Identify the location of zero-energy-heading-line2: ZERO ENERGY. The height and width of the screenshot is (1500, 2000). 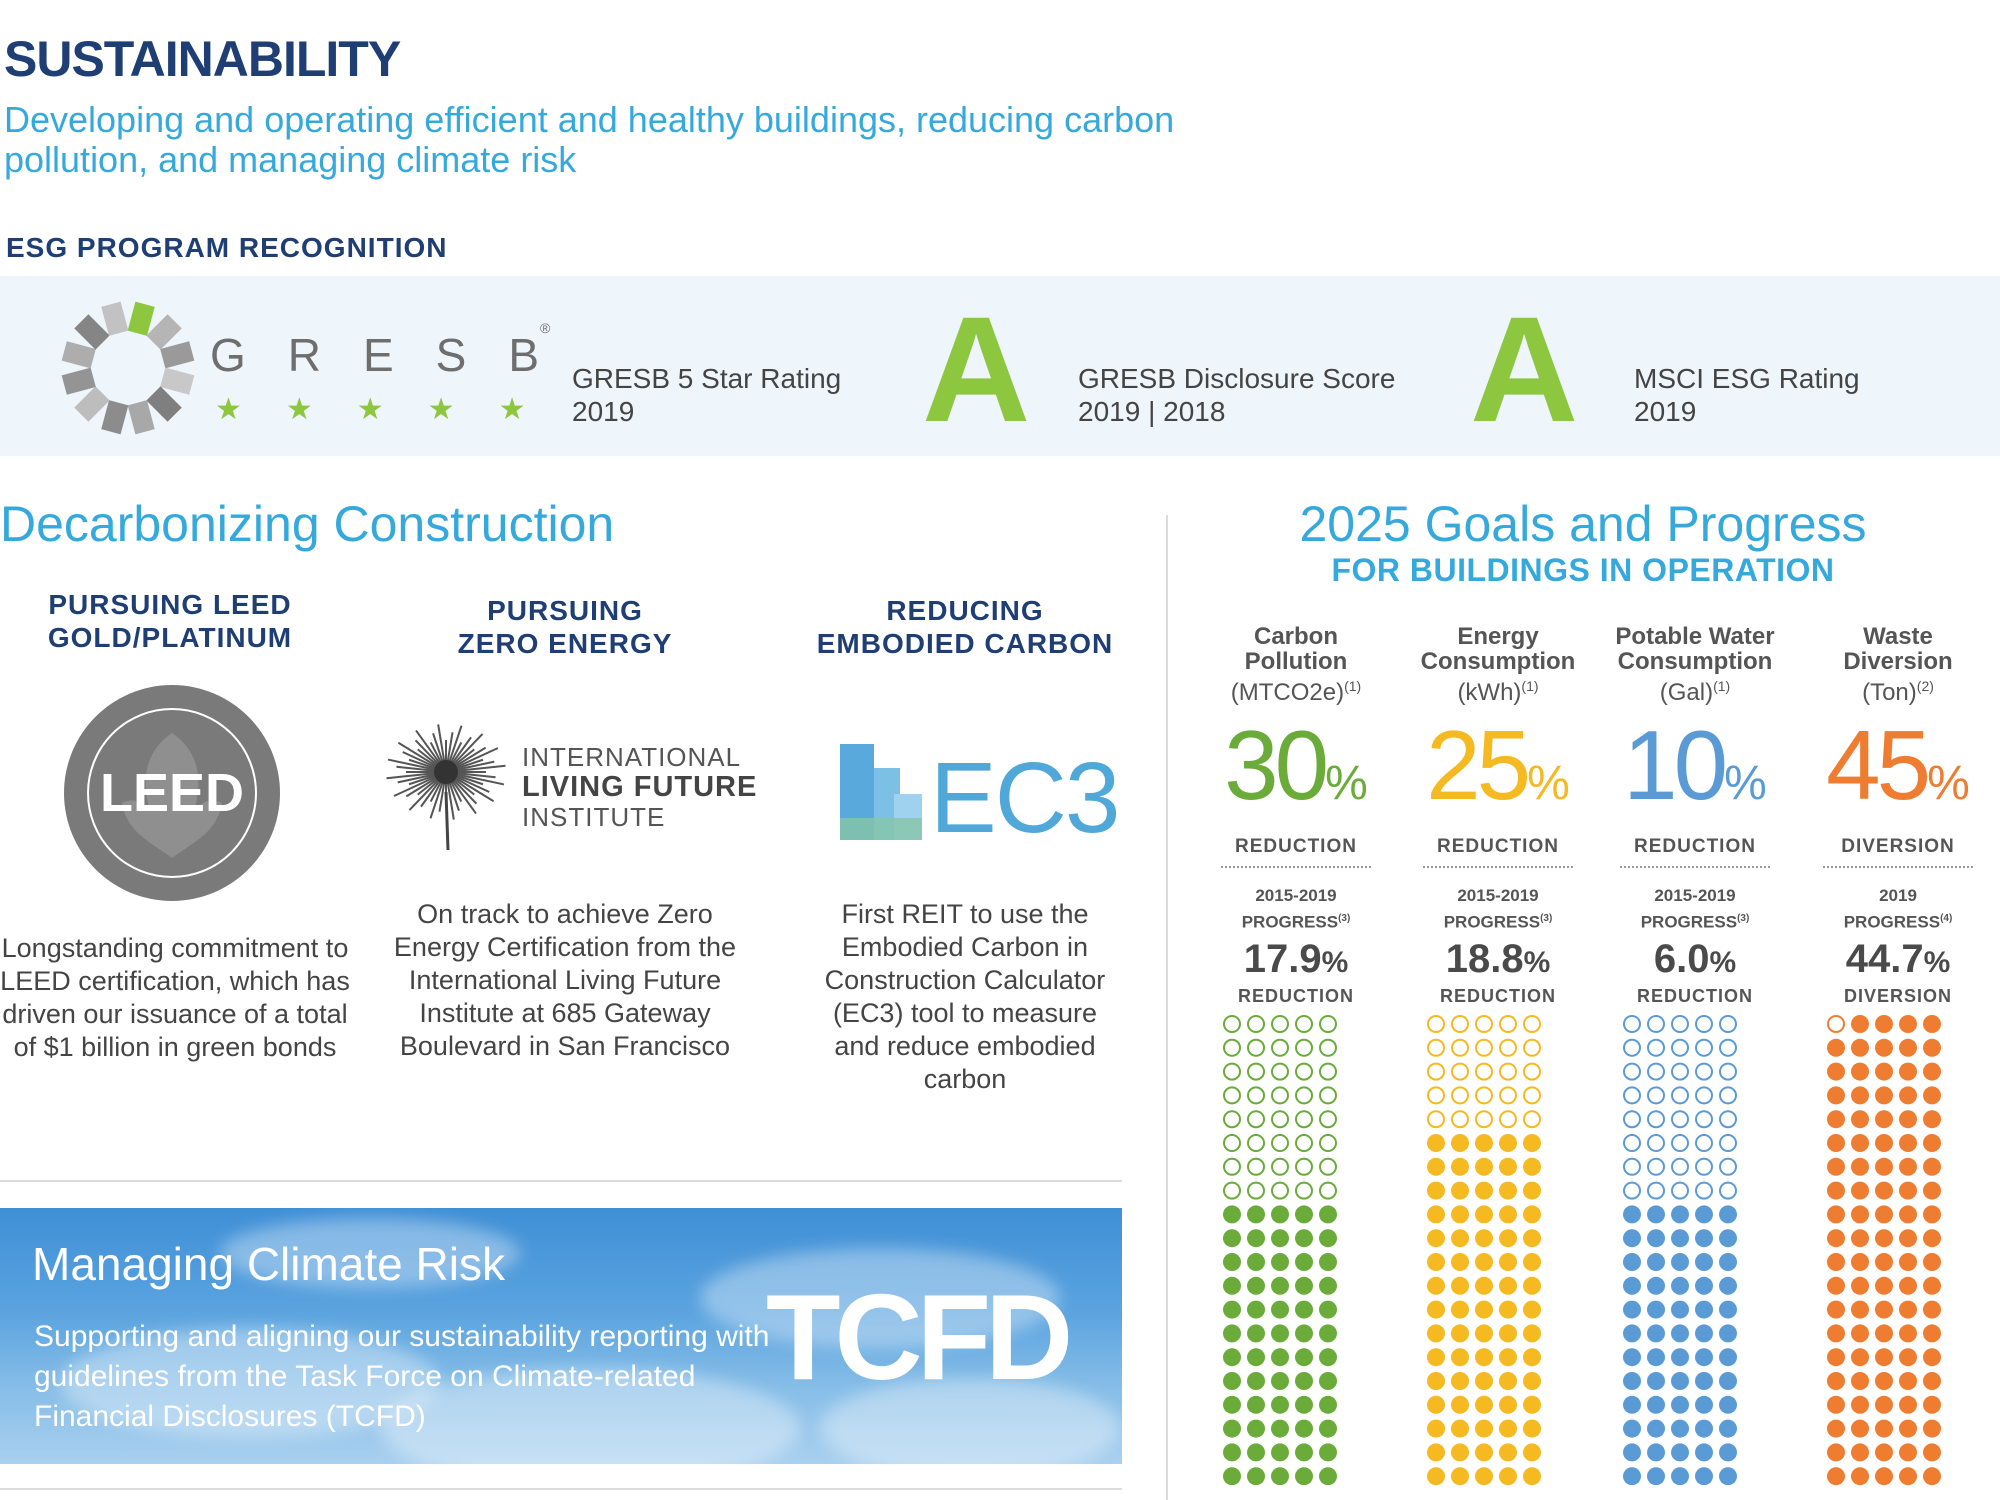
(565, 643).